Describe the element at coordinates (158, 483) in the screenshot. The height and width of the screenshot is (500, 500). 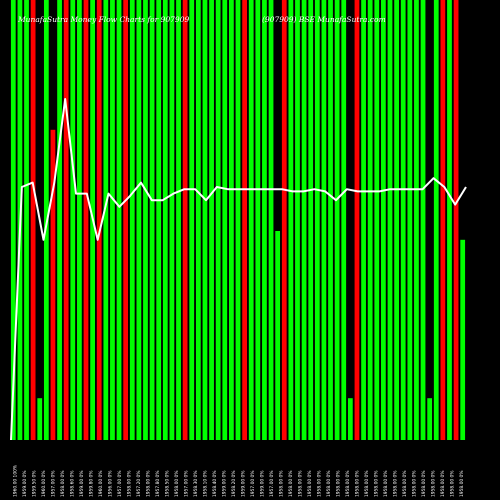
I see `x-tick-label: 1957.80 0%` at that location.